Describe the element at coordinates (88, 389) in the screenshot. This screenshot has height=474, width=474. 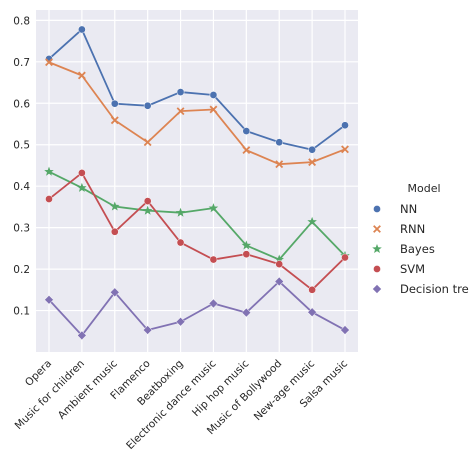
I see `x-tick-label: Ambient music` at that location.